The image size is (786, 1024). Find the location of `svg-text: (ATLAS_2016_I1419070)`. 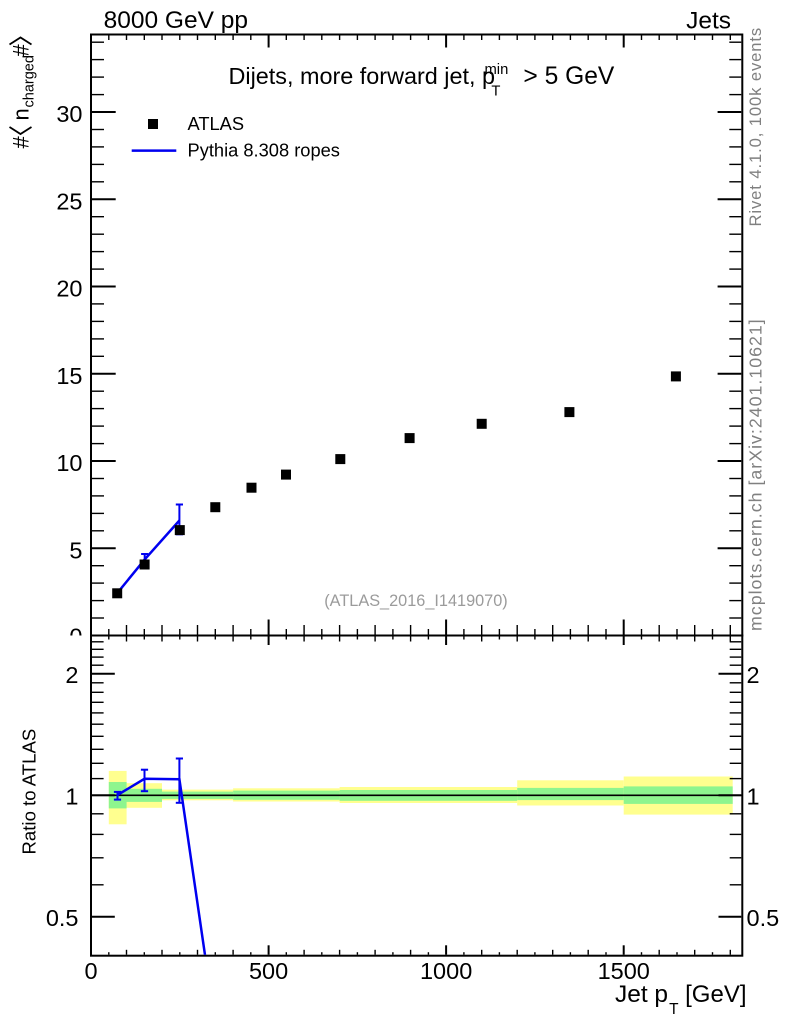

svg-text: (ATLAS_2016_I1419070) is located at coordinates (415, 601).